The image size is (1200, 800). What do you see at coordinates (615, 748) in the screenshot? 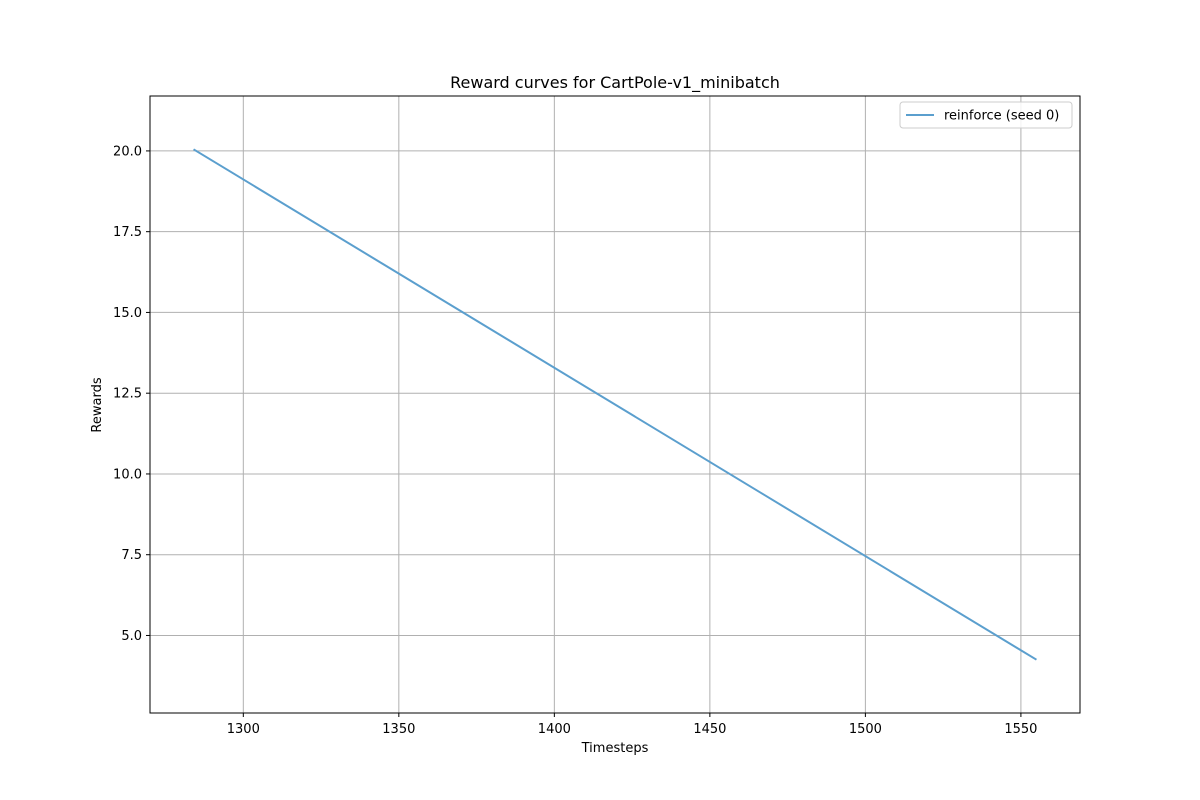
I see `x-axis-label: Timesteps` at bounding box center [615, 748].